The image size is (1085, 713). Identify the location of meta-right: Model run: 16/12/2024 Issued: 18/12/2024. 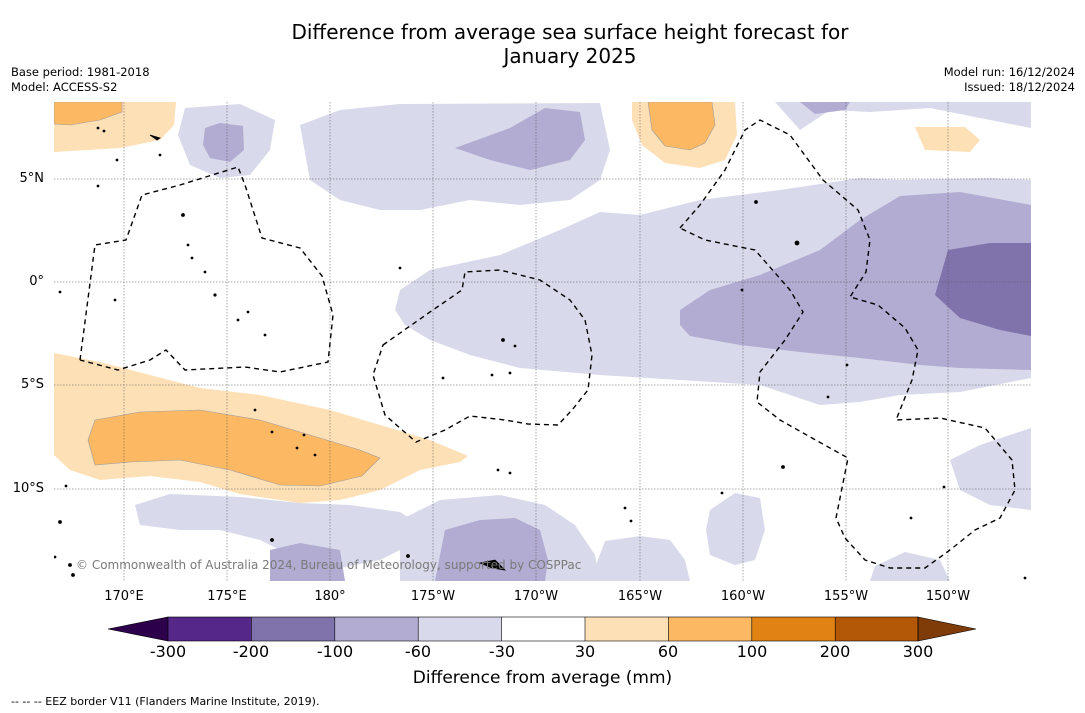
(1009, 80).